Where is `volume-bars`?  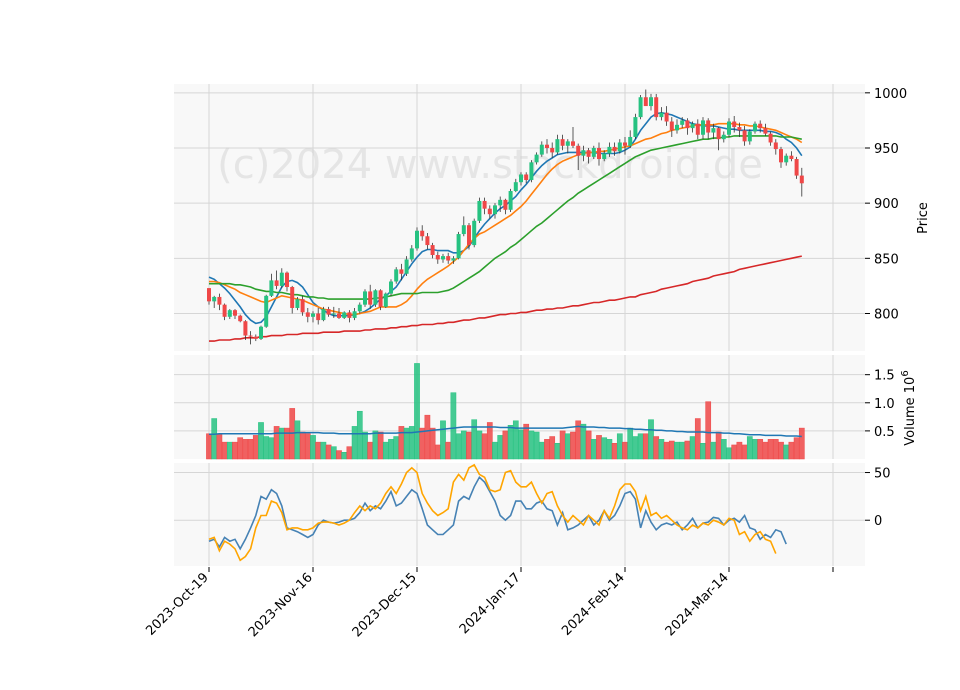 volume-bars is located at coordinates (505, 411).